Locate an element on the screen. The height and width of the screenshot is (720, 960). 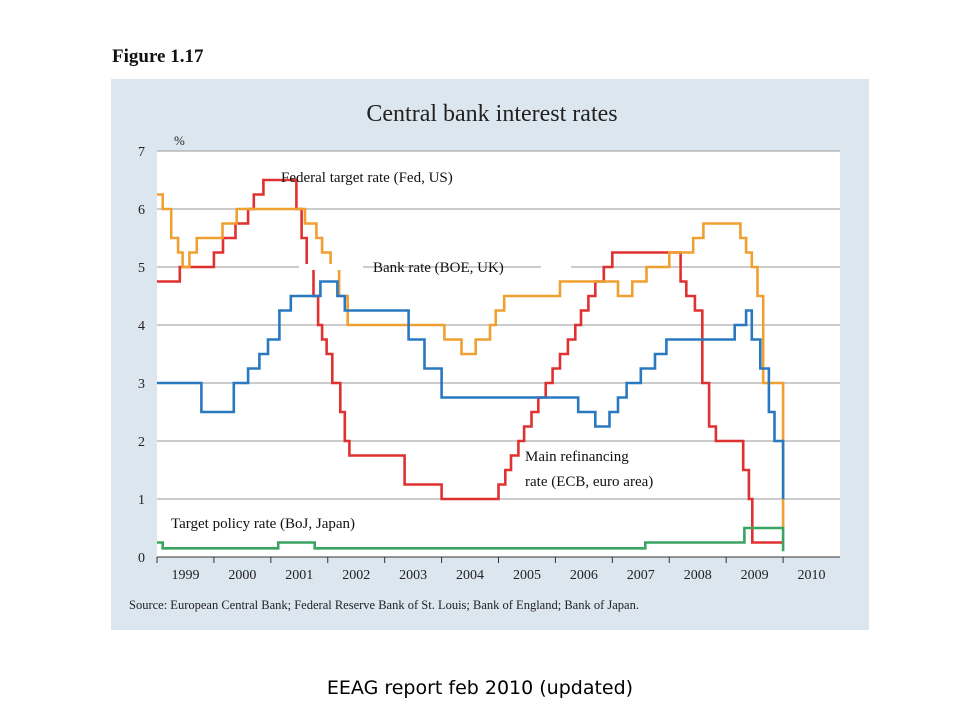
x-tick-label: 2001 is located at coordinates (299, 575).